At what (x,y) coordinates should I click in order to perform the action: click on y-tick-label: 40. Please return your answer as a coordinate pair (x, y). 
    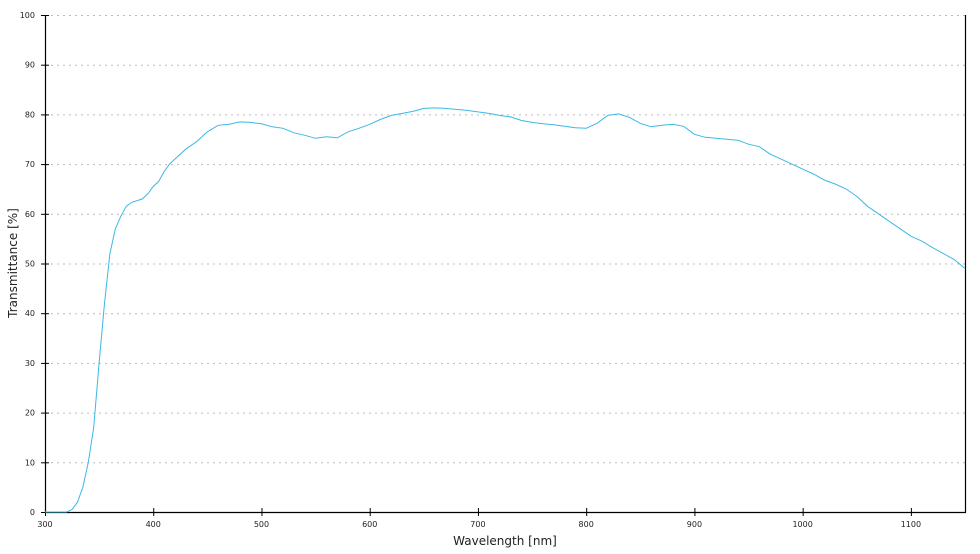
    Looking at the image, I should click on (30, 313).